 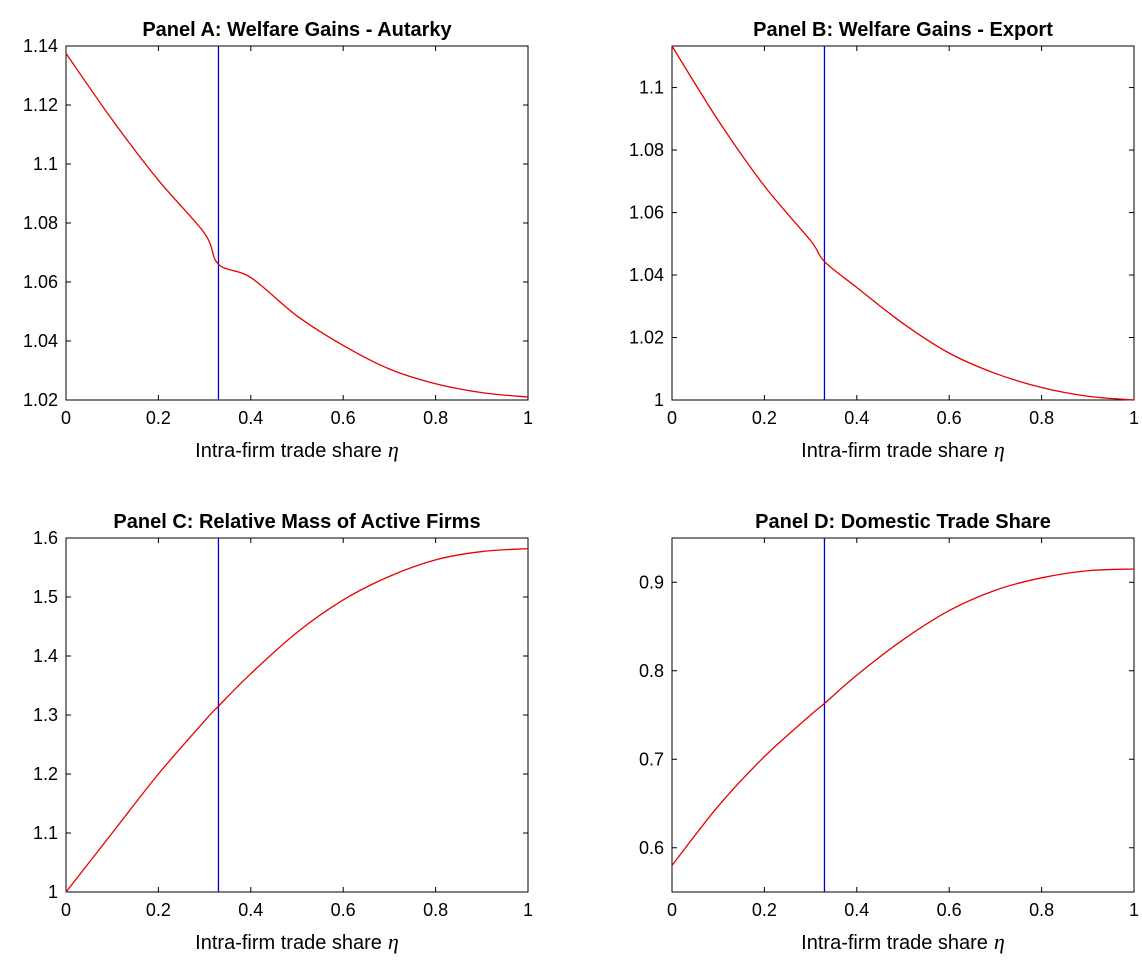 I want to click on panel-a-ytick-label: 1.12, so click(x=40, y=105).